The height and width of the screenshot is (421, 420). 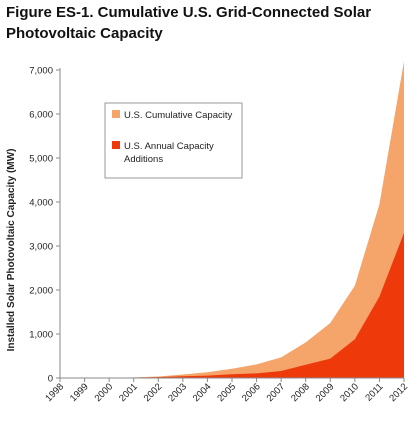 What do you see at coordinates (50, 379) in the screenshot?
I see `y-tick-label: 0` at bounding box center [50, 379].